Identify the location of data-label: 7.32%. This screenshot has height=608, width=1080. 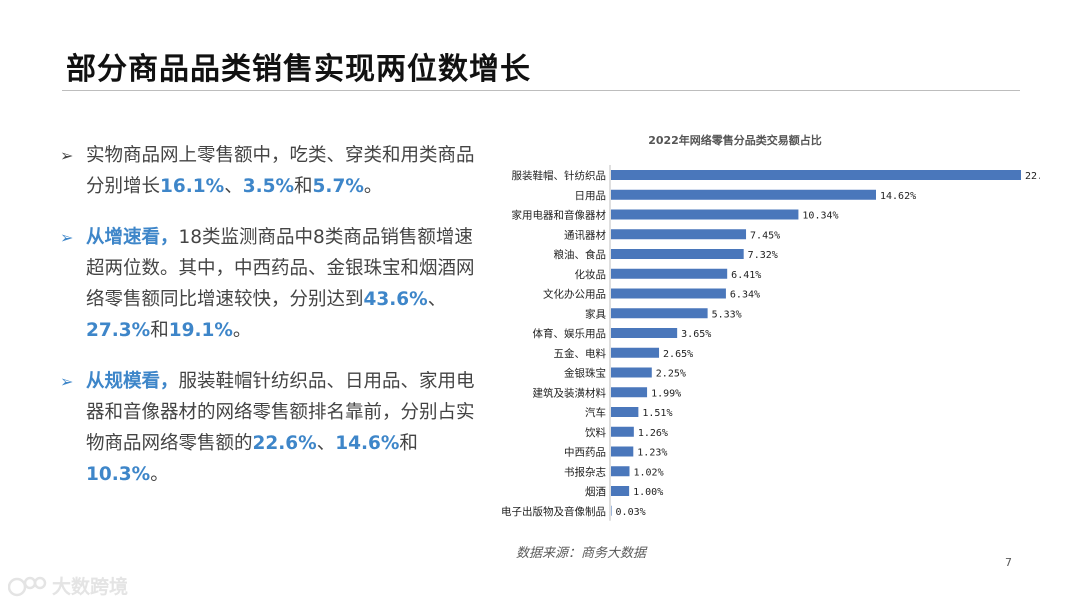
(763, 255).